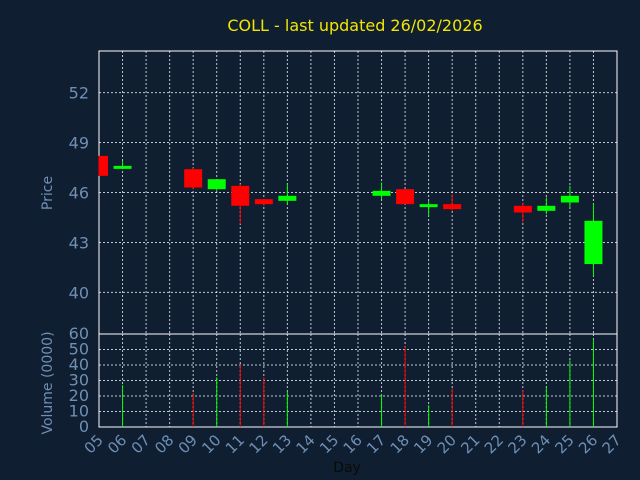  I want to click on price-tick-label: 46, so click(79, 193).